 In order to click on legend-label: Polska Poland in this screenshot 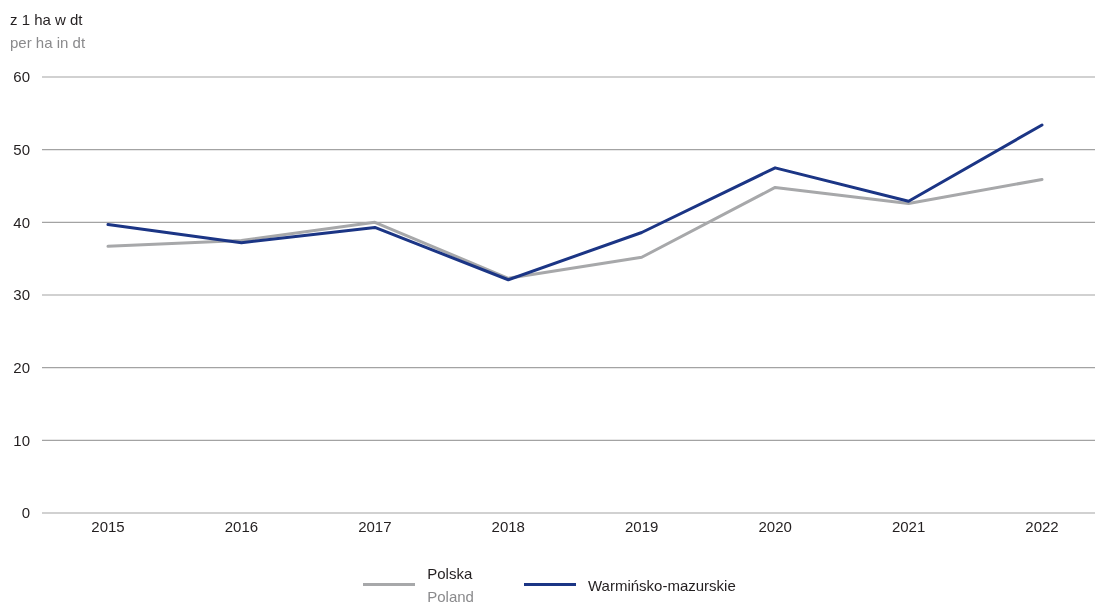, I will do `click(450, 584)`.